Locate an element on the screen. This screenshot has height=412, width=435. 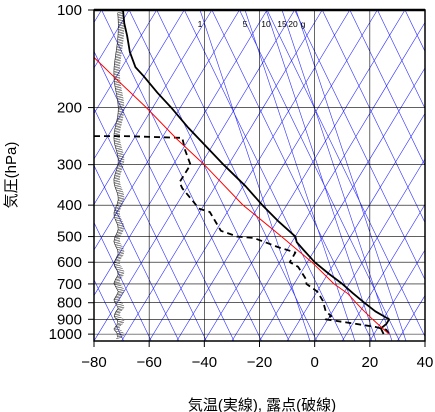
mixing-ratio-labels: 1 5 10 15 20 g is located at coordinates (252, 24).